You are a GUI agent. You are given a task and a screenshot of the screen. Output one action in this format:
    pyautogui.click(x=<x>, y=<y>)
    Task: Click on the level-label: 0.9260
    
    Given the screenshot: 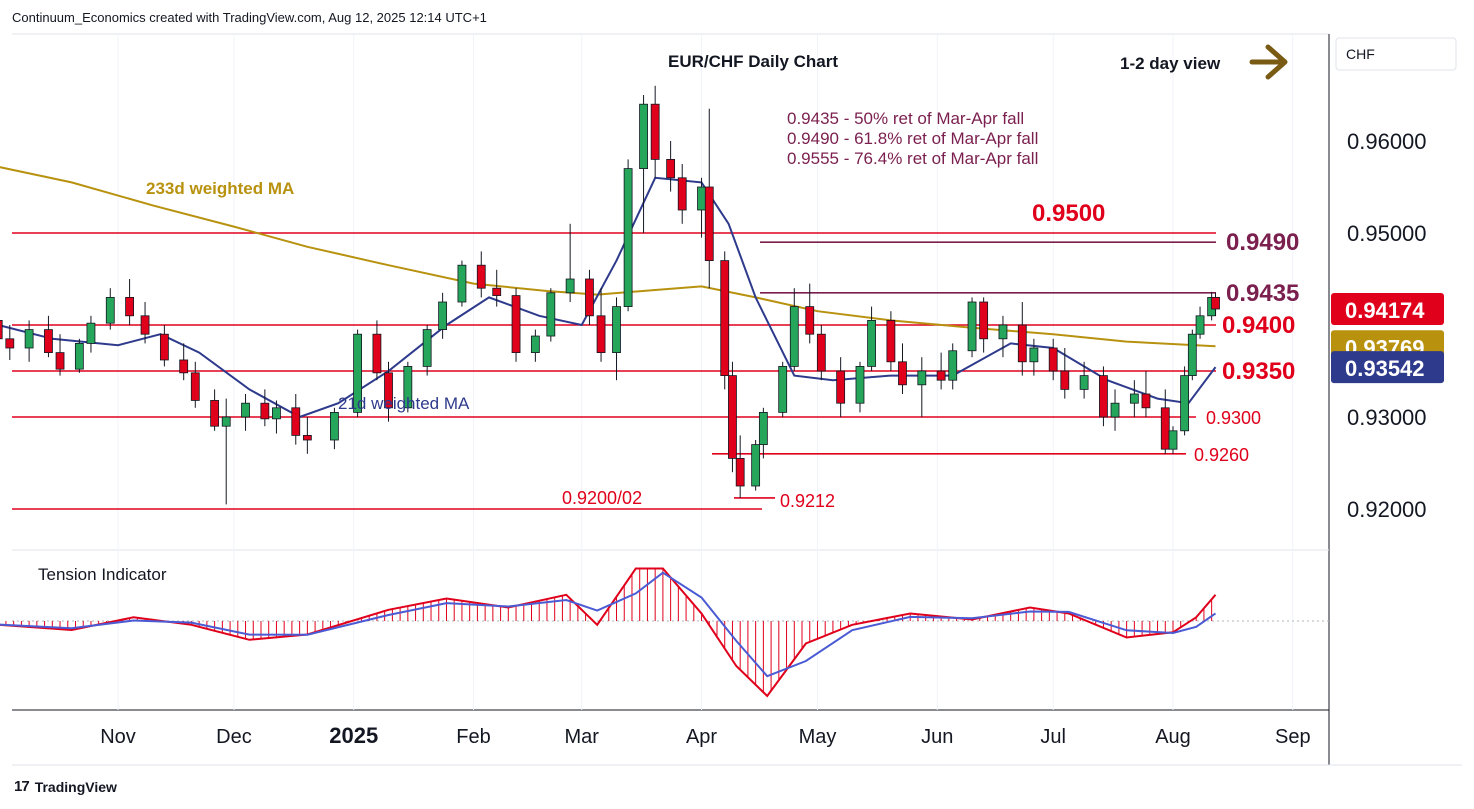 What is the action you would take?
    pyautogui.click(x=1221, y=455)
    